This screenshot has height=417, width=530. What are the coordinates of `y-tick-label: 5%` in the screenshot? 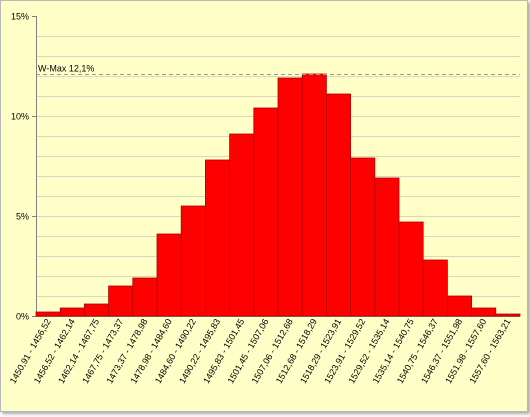 It's located at (22, 217).